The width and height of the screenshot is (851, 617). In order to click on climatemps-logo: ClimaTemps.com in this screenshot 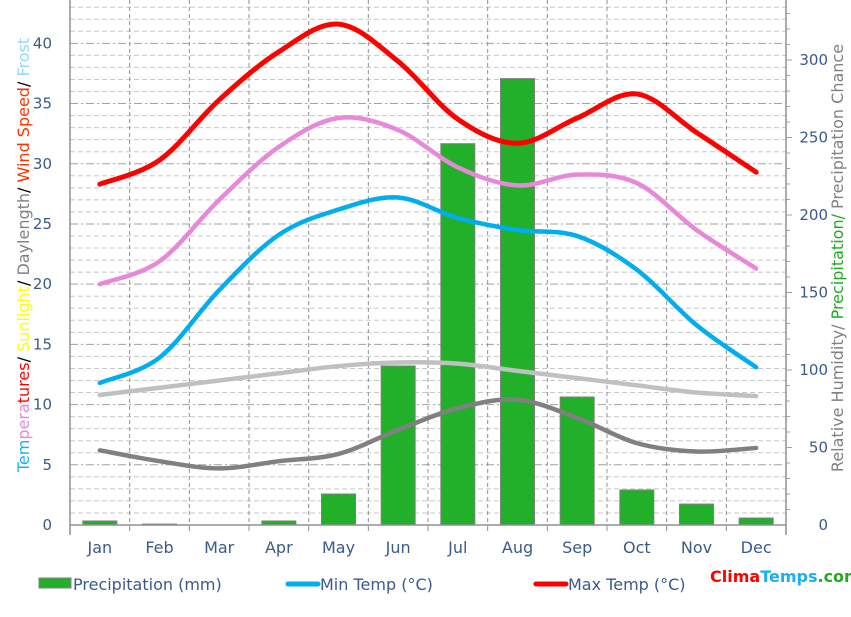, I will do `click(780, 576)`.